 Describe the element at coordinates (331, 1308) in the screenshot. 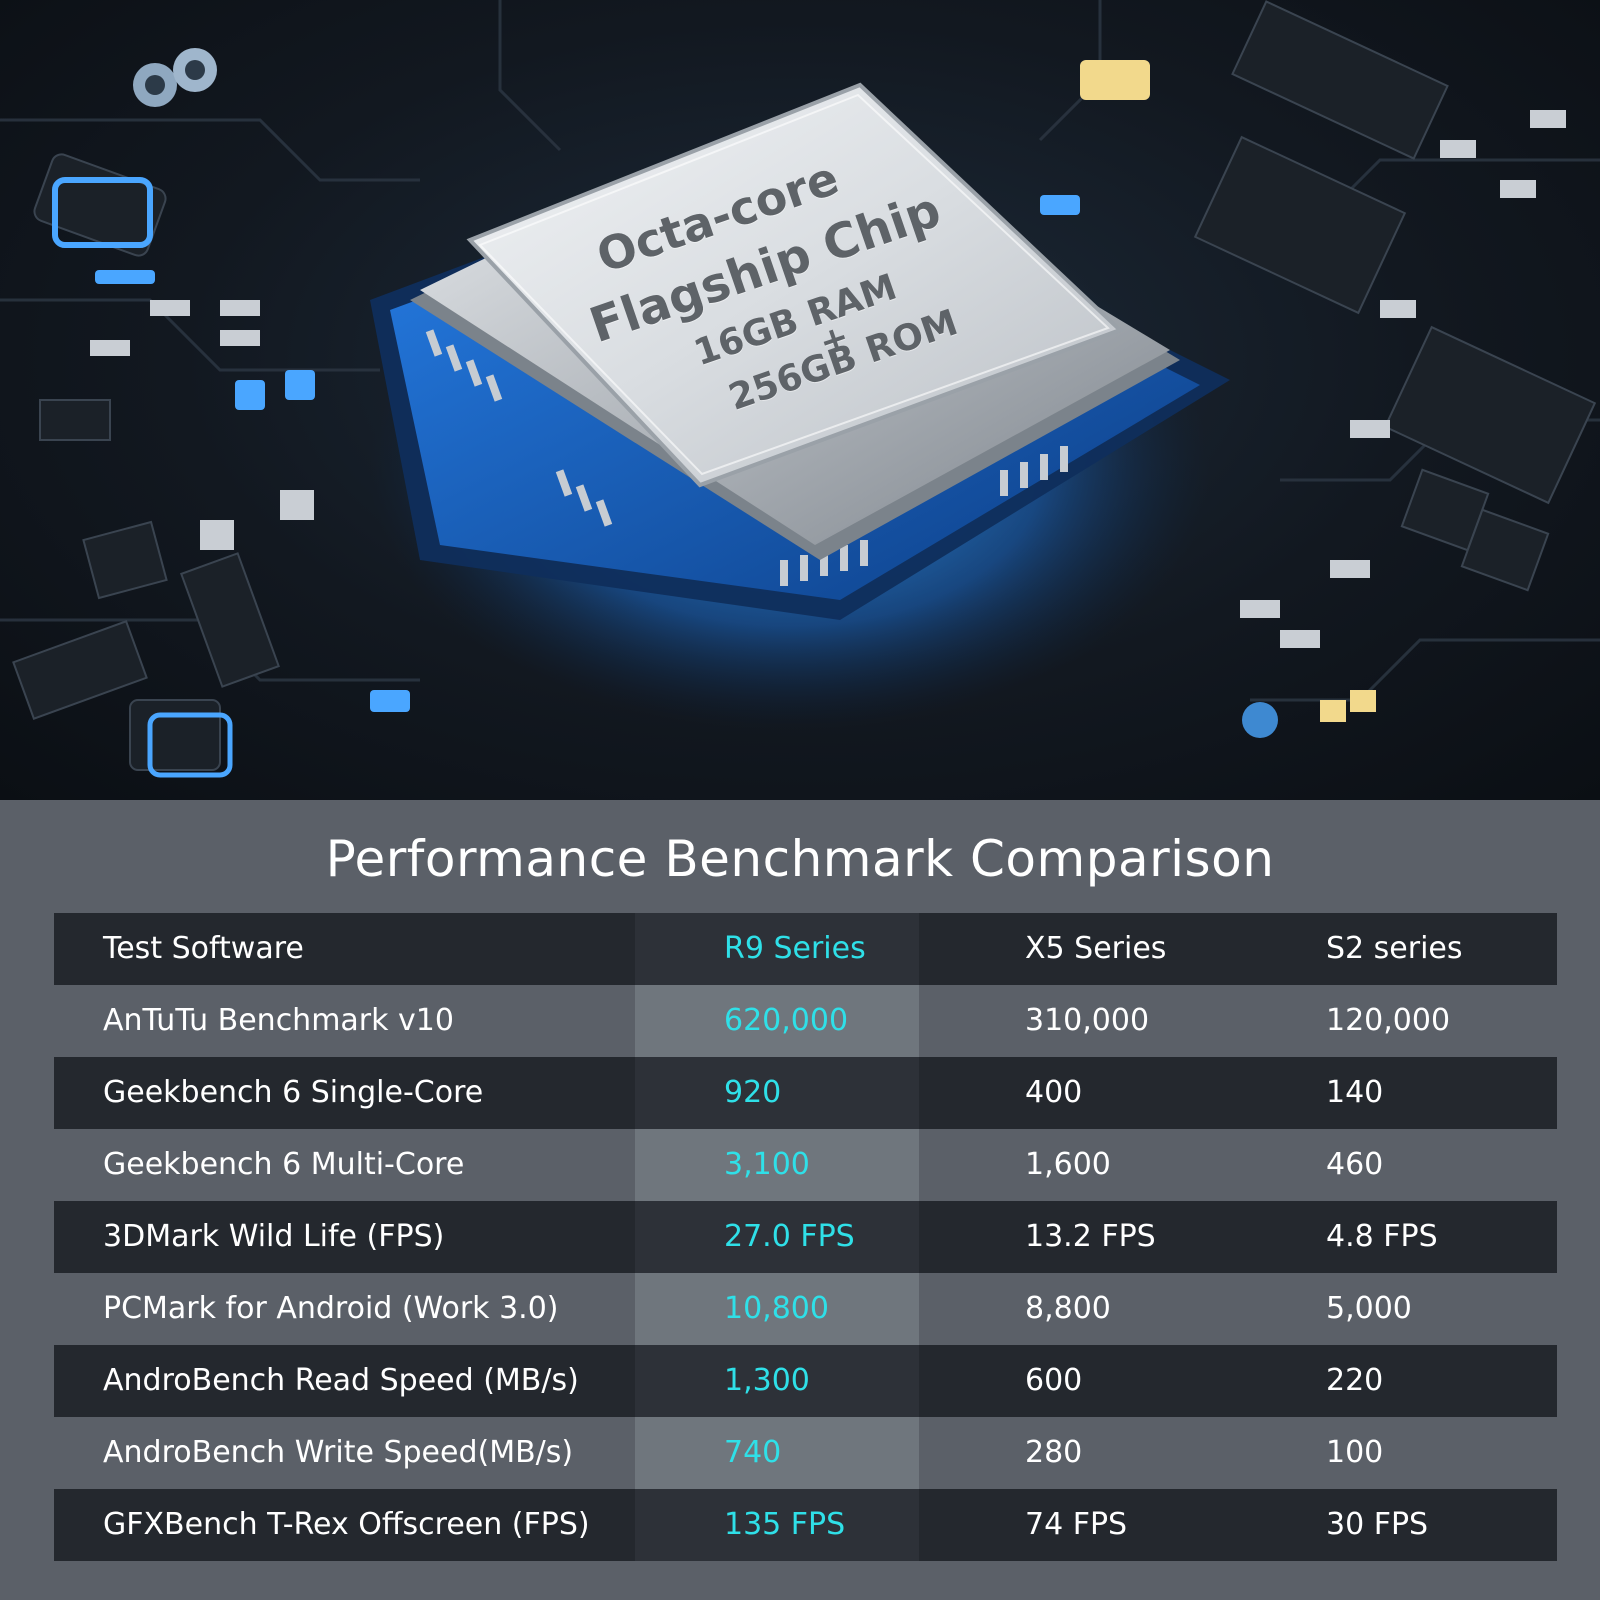

I see `test-name-cell: PCMark for Android (Work 3.0)` at that location.